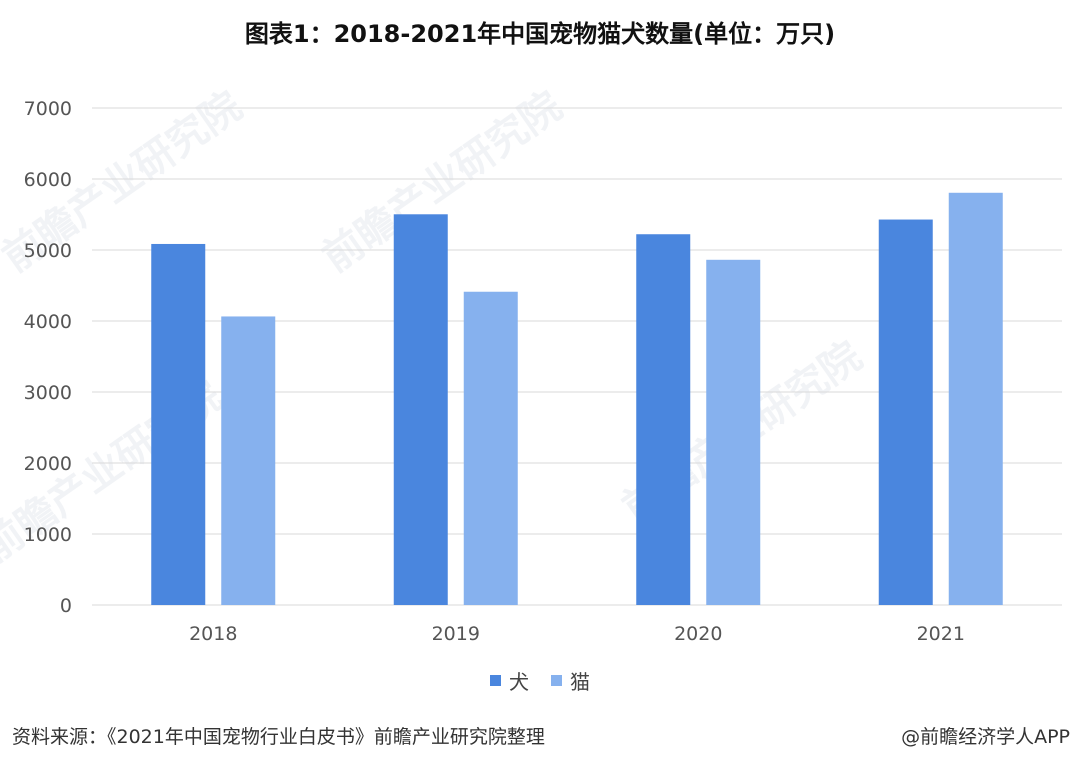 Image resolution: width=1080 pixels, height=768 pixels. I want to click on y-tick-label: 6000, so click(48, 180).